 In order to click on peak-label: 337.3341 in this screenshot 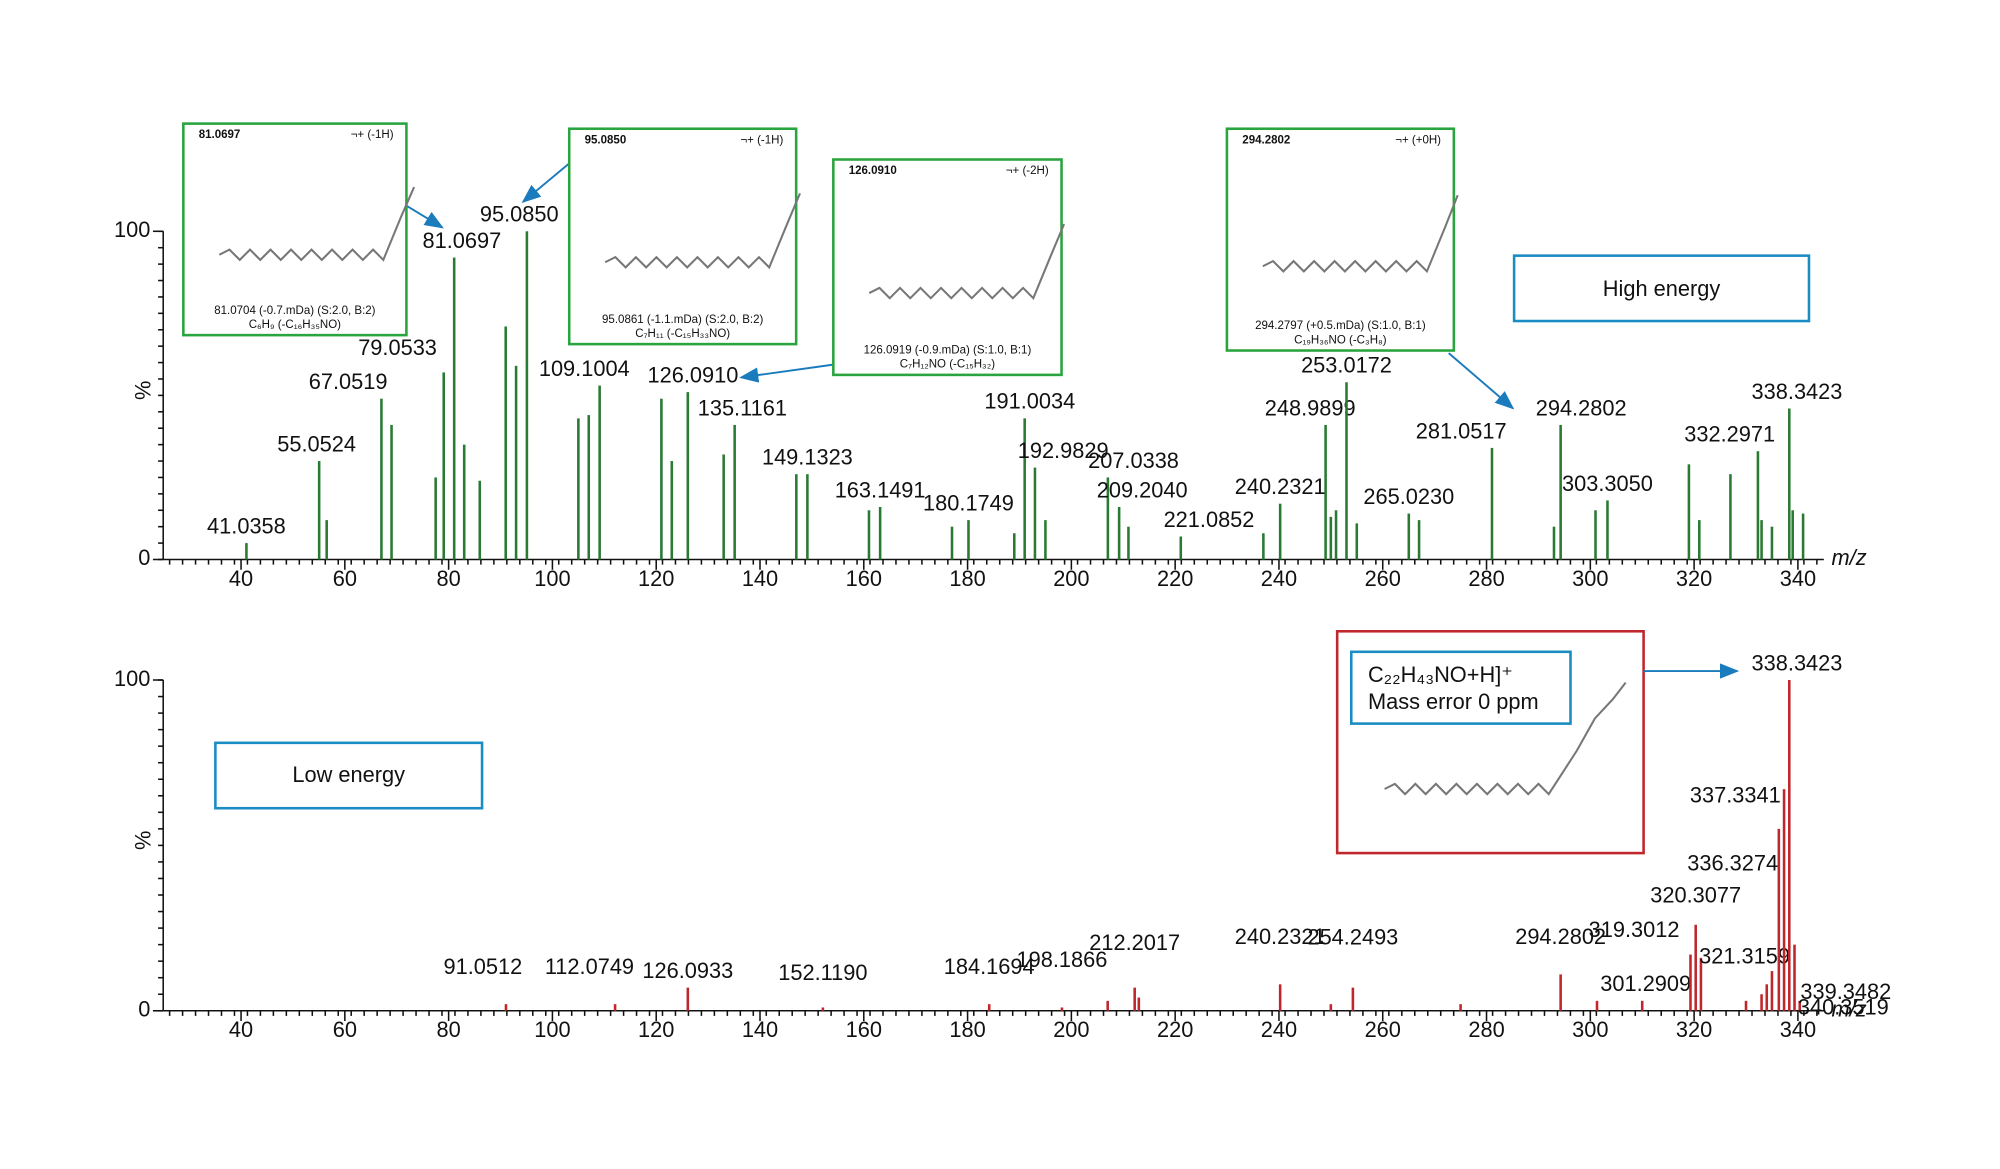, I will do `click(1735, 795)`.